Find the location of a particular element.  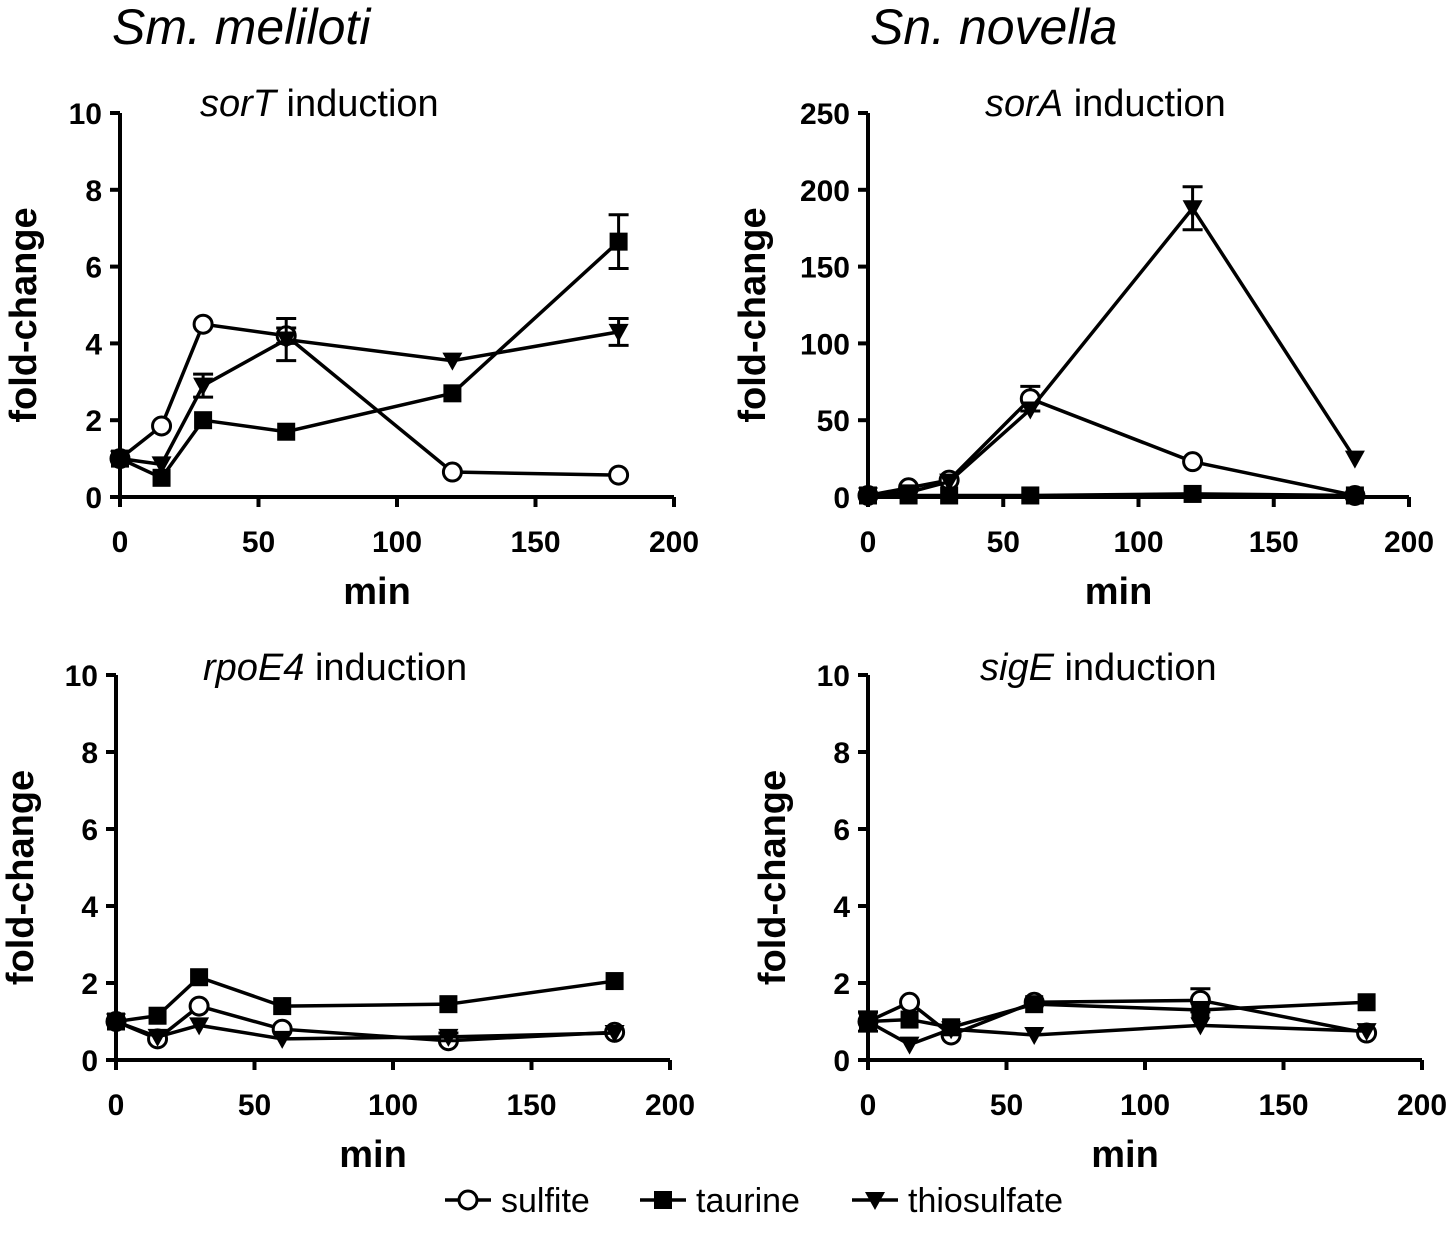

panel-title: sorT induction is located at coordinates (319, 104).